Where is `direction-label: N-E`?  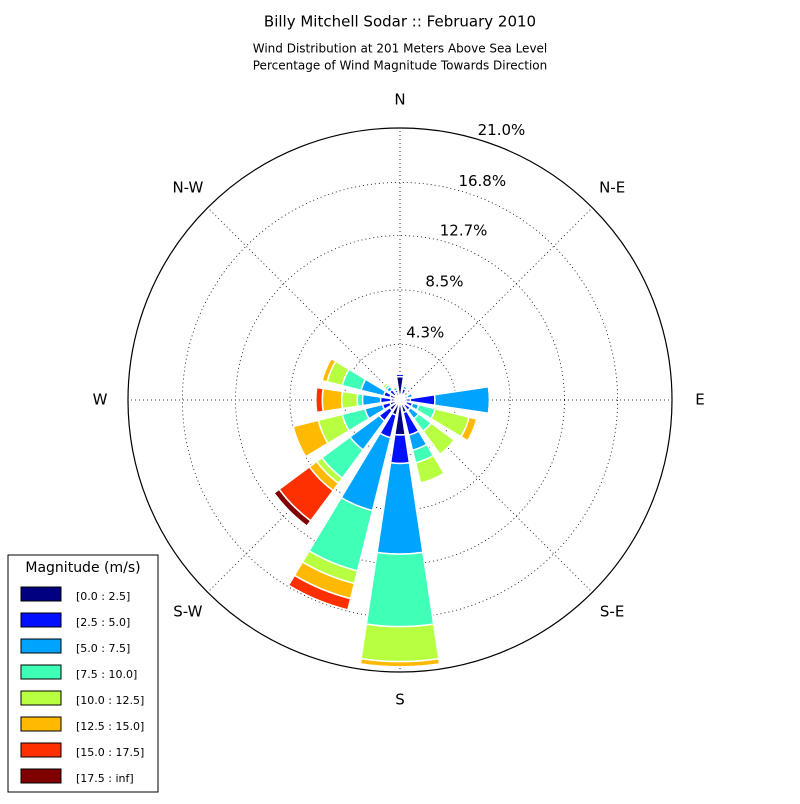 direction-label: N-E is located at coordinates (612, 187).